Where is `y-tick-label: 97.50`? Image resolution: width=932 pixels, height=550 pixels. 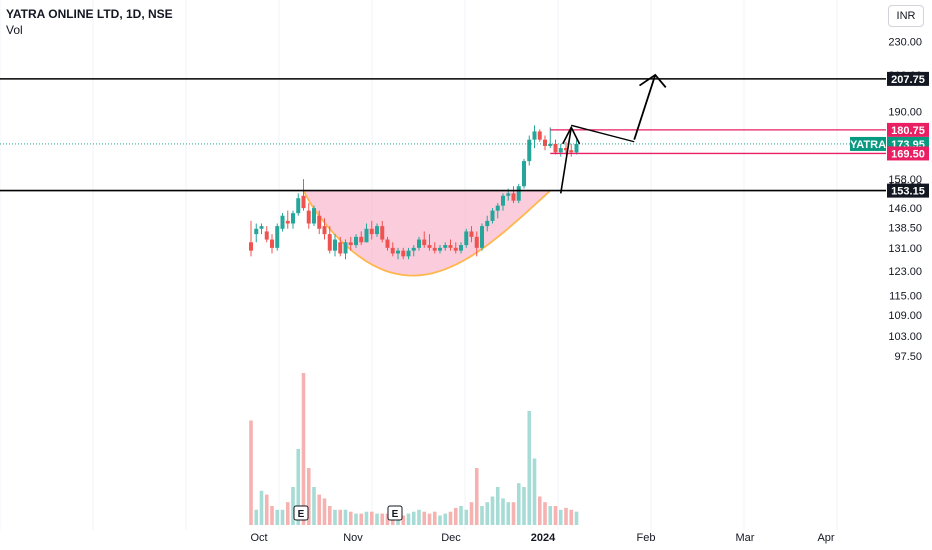 y-tick-label: 97.50 is located at coordinates (908, 357).